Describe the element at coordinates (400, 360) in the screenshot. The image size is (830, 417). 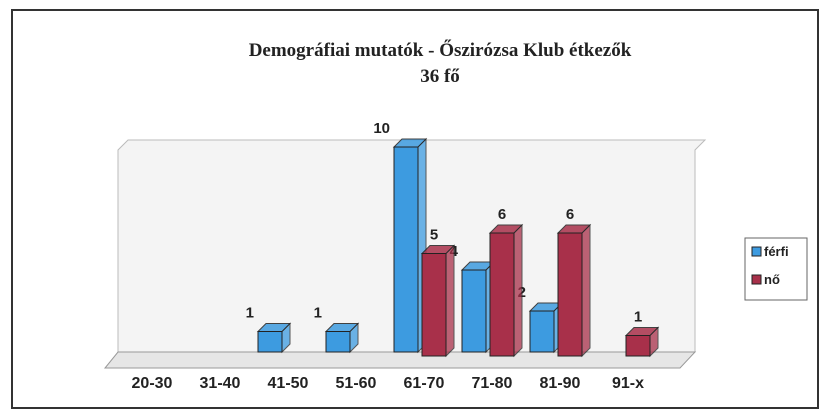
I see `floor` at that location.